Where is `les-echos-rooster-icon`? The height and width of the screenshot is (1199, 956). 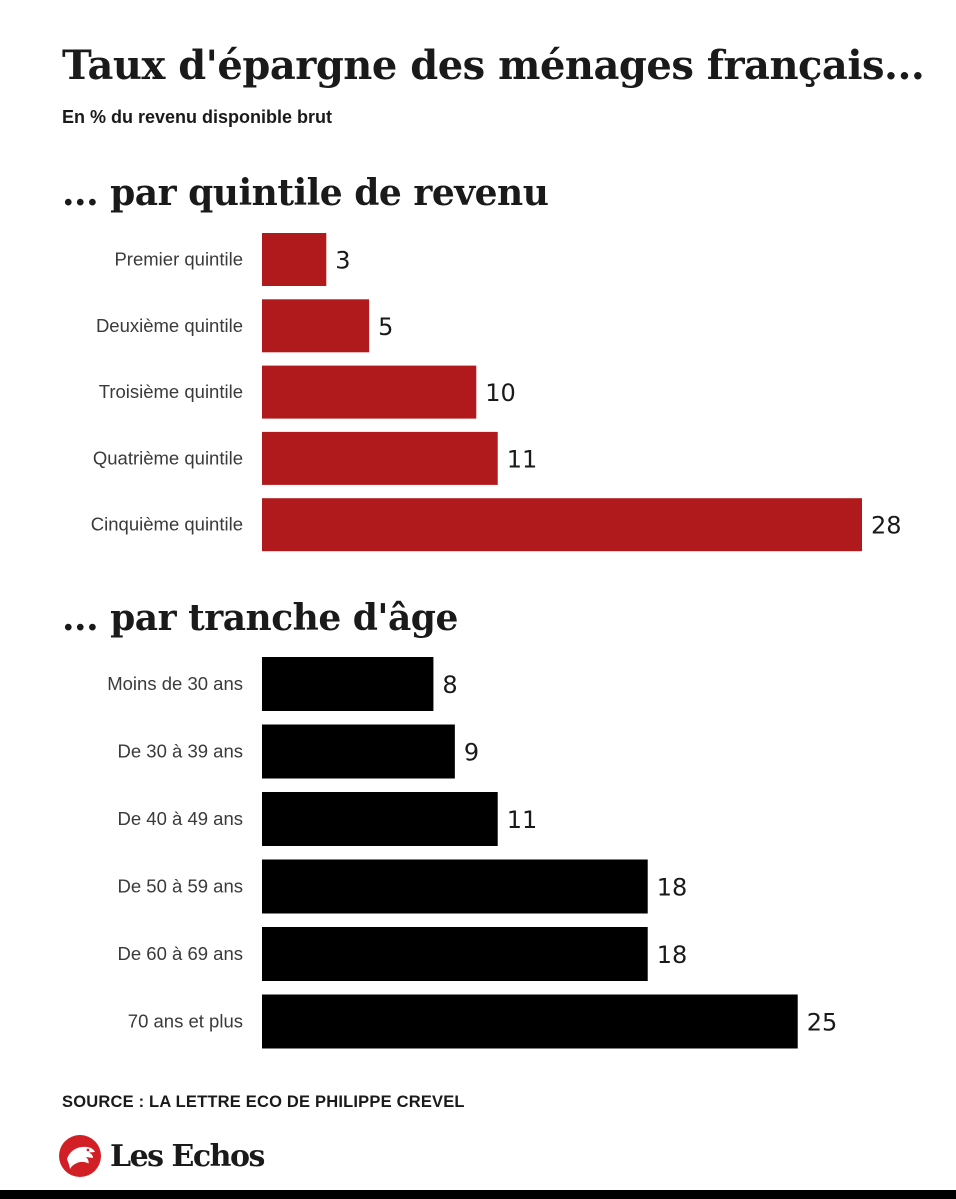 les-echos-rooster-icon is located at coordinates (80, 1156).